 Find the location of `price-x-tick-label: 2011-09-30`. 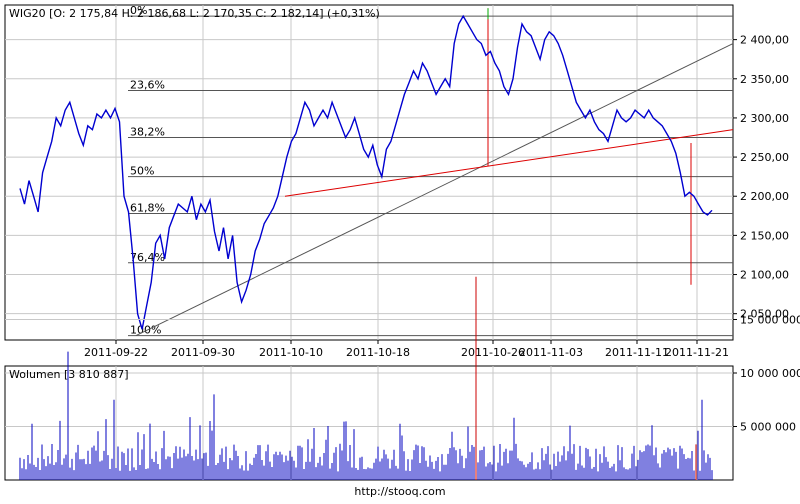

price-x-tick-label: 2011-09-30 is located at coordinates (203, 352).